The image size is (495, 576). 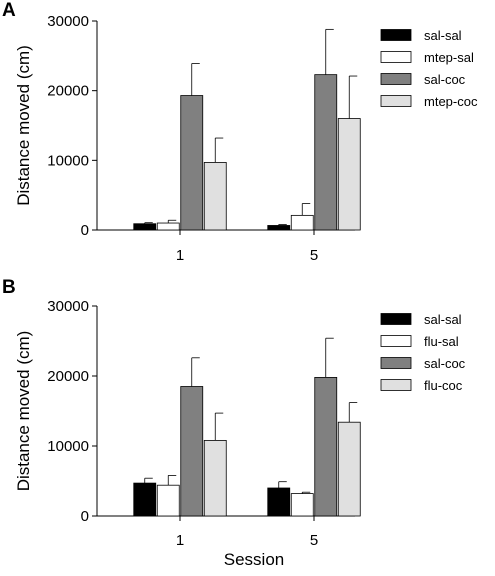 I want to click on legend-label: flu-coc, so click(x=443, y=385).